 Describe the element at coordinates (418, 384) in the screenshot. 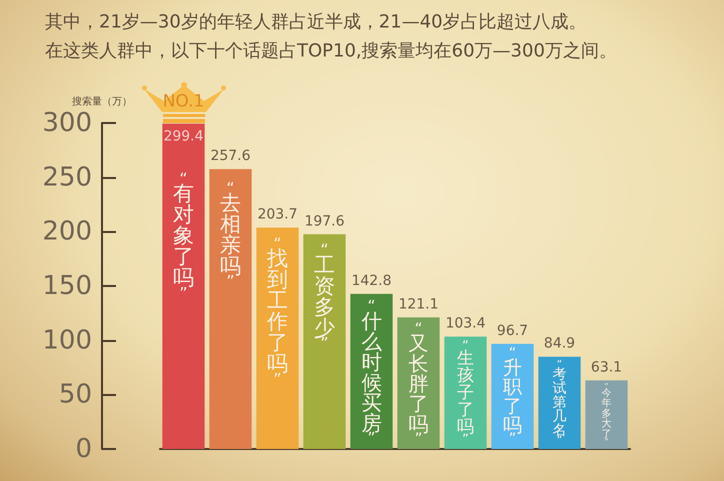

I see `x-tick-label: “又长胖了吗”` at that location.